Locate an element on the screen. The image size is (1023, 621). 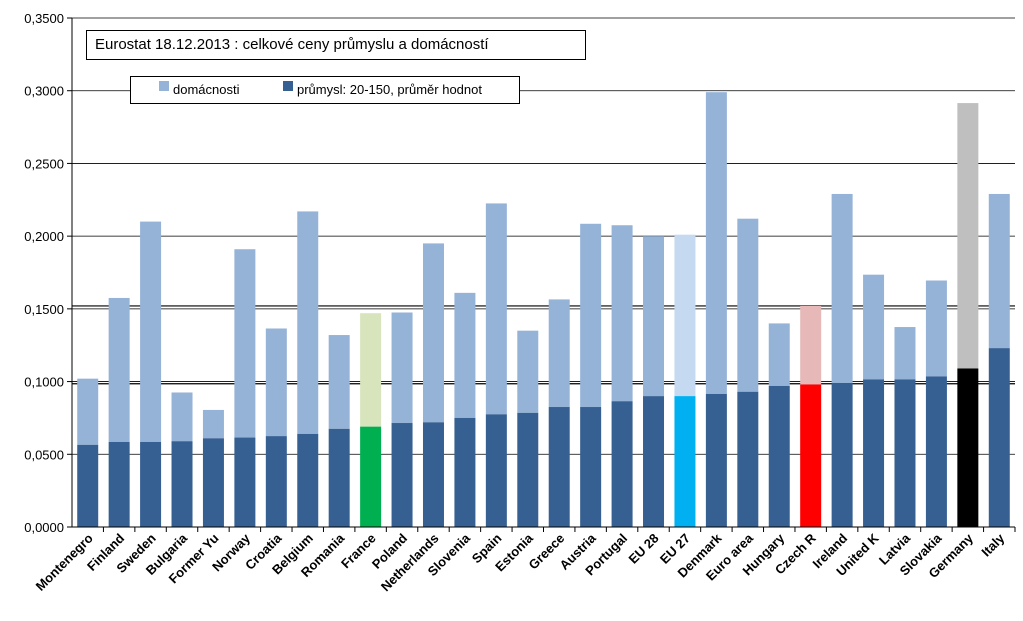
legend-swatch-industry is located at coordinates (288, 86).